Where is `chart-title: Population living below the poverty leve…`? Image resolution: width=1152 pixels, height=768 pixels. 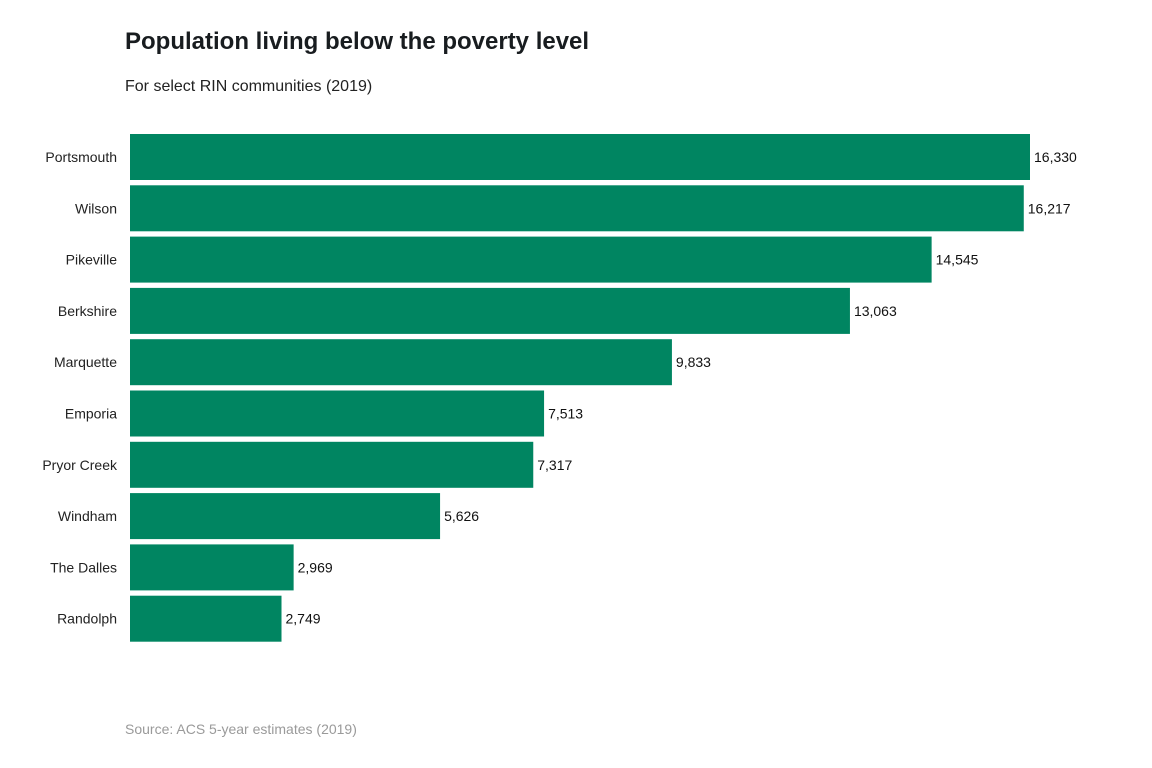
chart-title: Population living below the poverty leve… is located at coordinates (357, 41).